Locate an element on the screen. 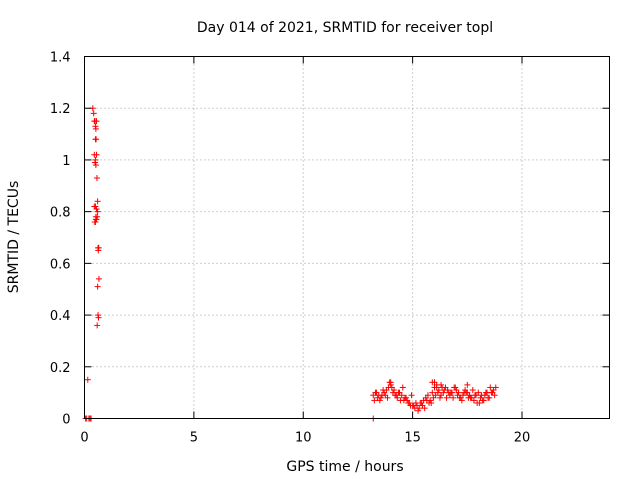 Image resolution: width=640 pixels, height=480 pixels. x-tick-label: 20 is located at coordinates (522, 438).